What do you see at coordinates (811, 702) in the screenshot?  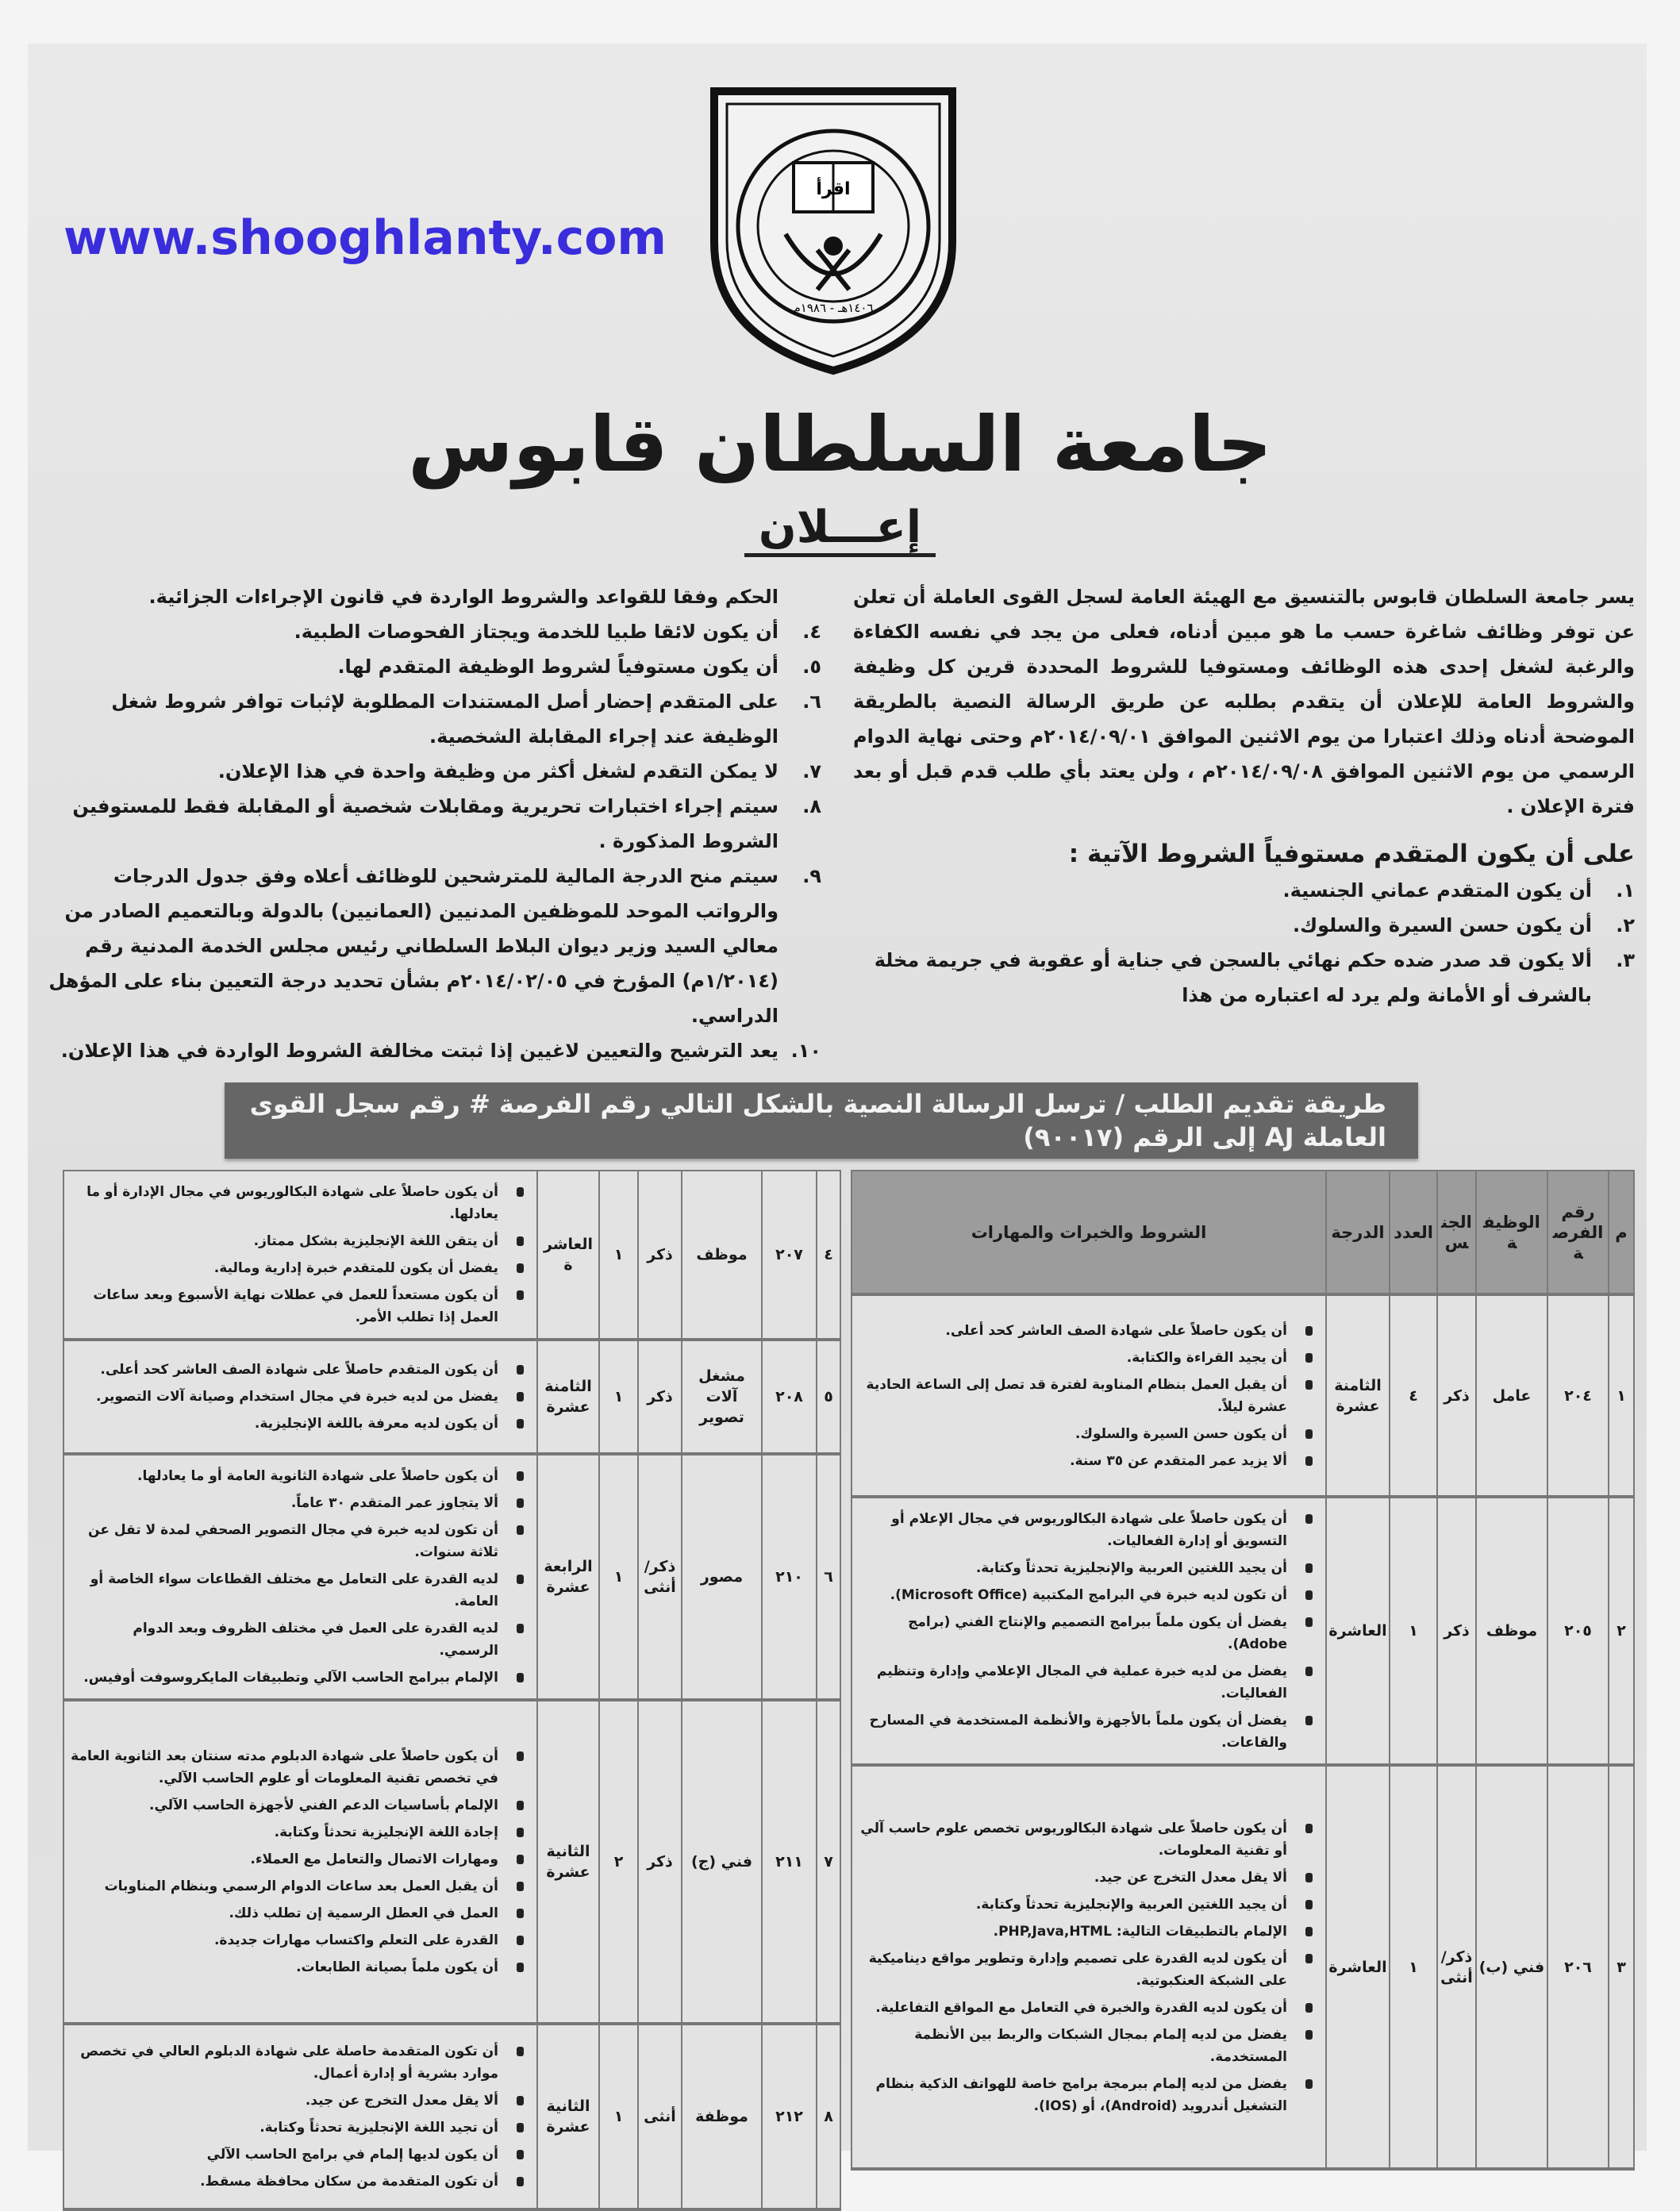 I see `condition-number: ٦.` at bounding box center [811, 702].